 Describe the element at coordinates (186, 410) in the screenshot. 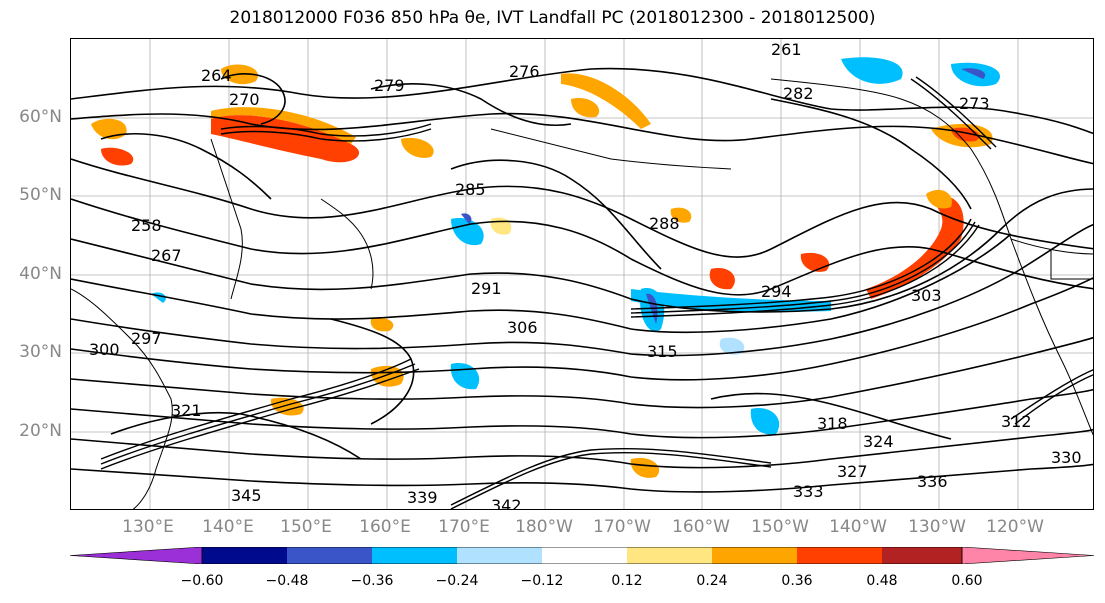

I see `contour-label: 321` at that location.